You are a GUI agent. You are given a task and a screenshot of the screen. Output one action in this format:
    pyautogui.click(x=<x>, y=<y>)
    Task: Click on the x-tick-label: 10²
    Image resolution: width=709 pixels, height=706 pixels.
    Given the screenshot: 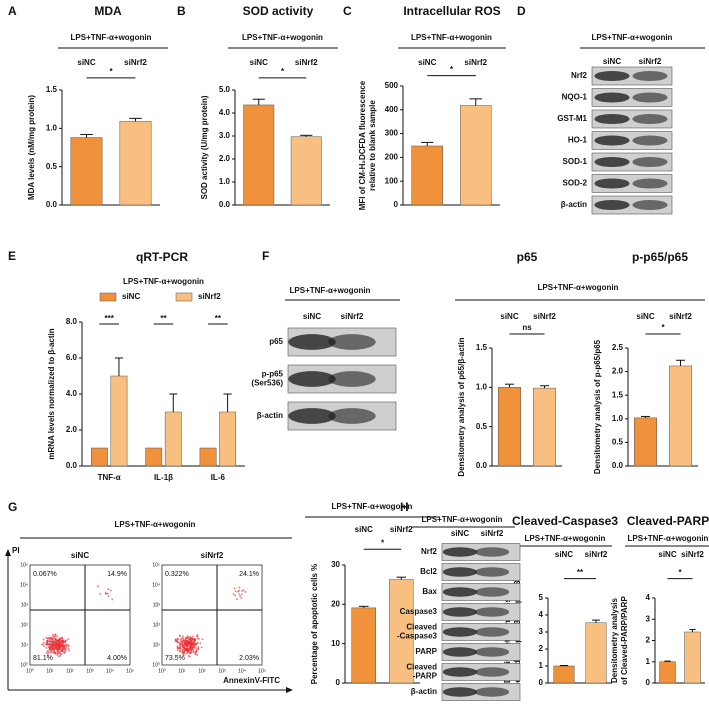 What is the action you would take?
    pyautogui.click(x=202, y=671)
    